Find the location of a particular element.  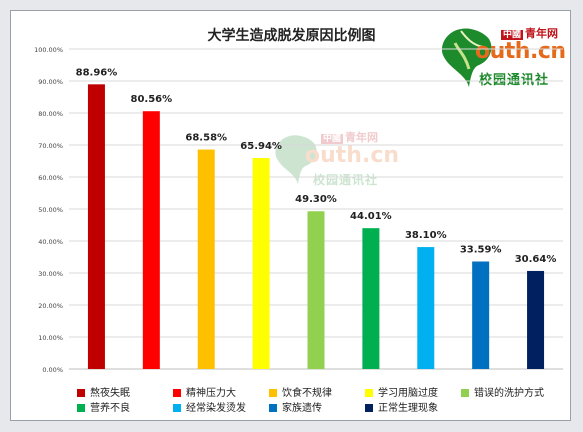

data-label: 44.01% is located at coordinates (371, 216).